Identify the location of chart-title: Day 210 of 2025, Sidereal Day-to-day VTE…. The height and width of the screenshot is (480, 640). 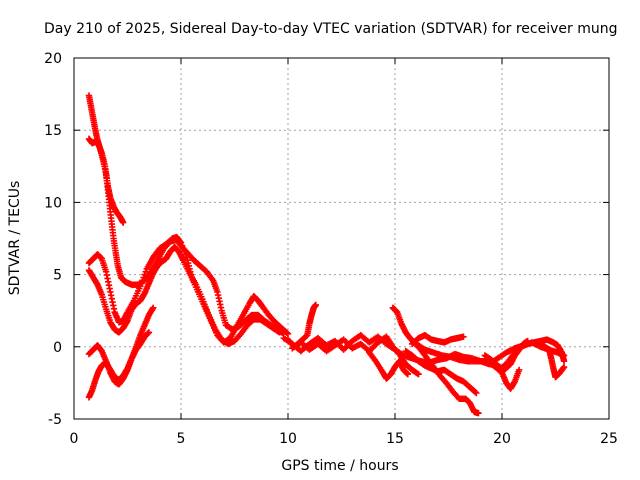
(331, 29).